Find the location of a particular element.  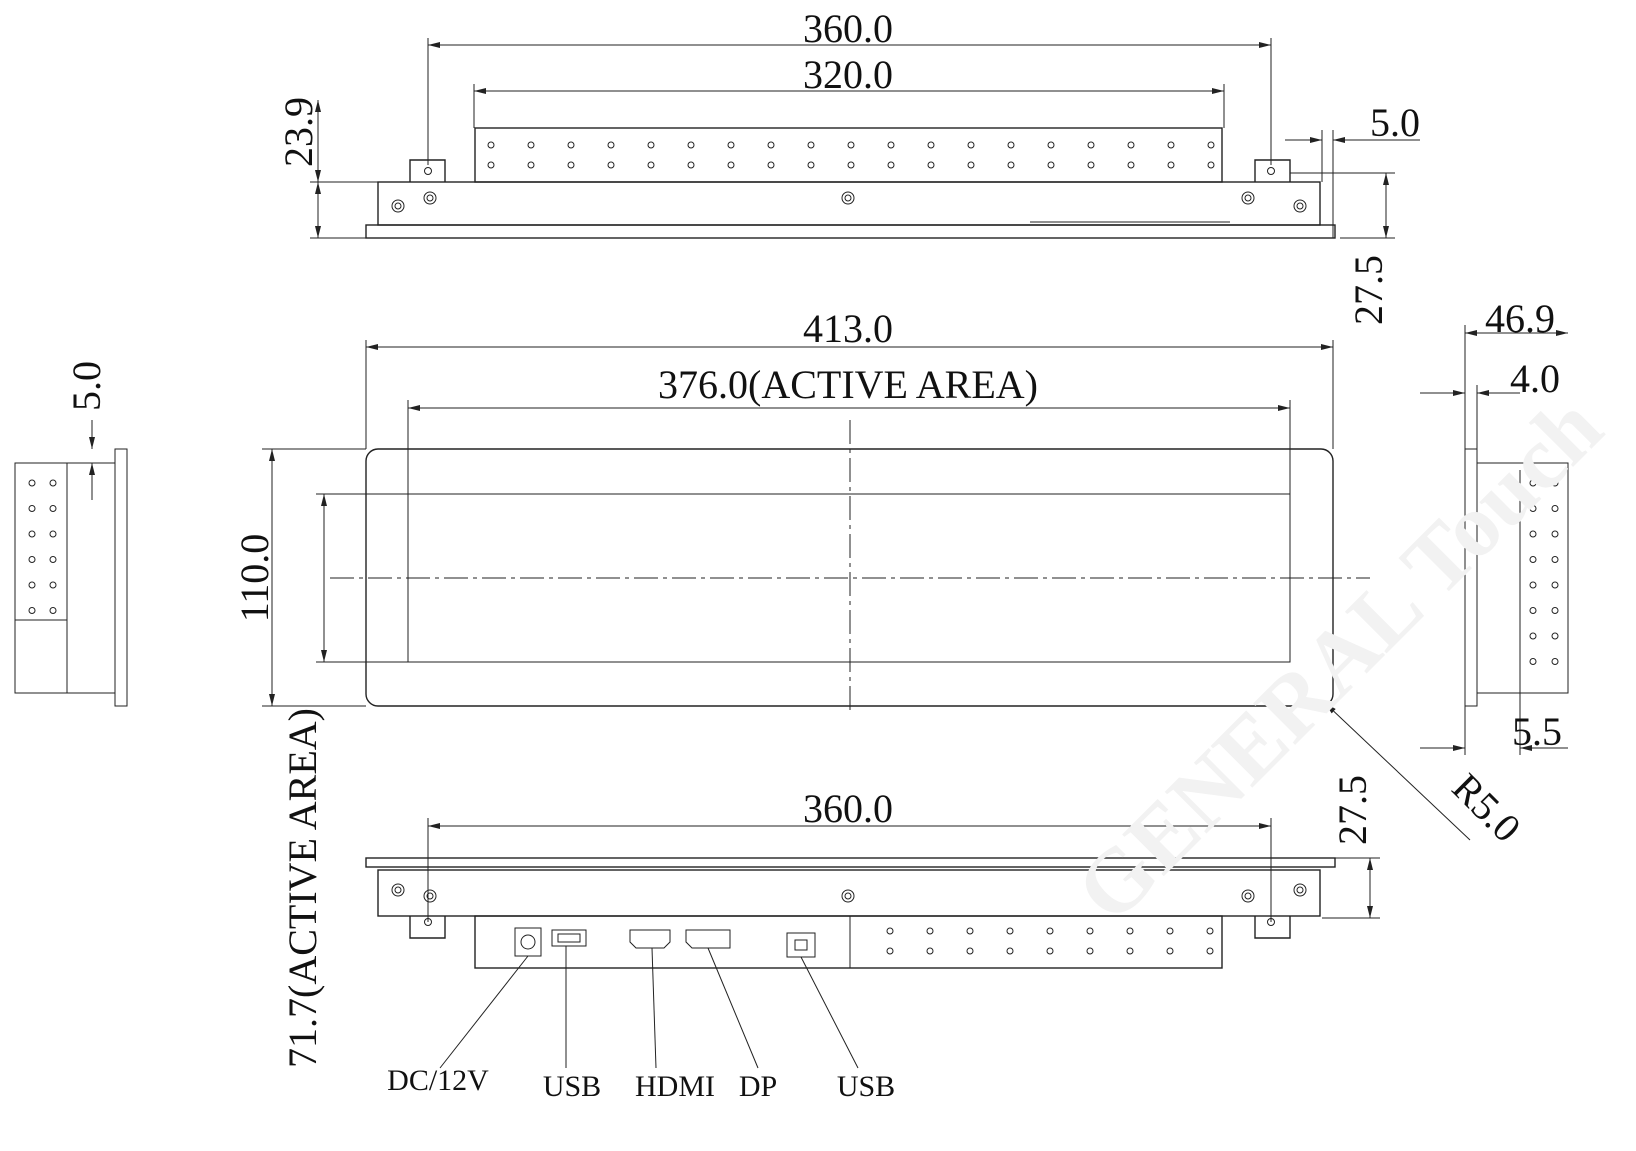

ear is located at coordinates (850, 170).